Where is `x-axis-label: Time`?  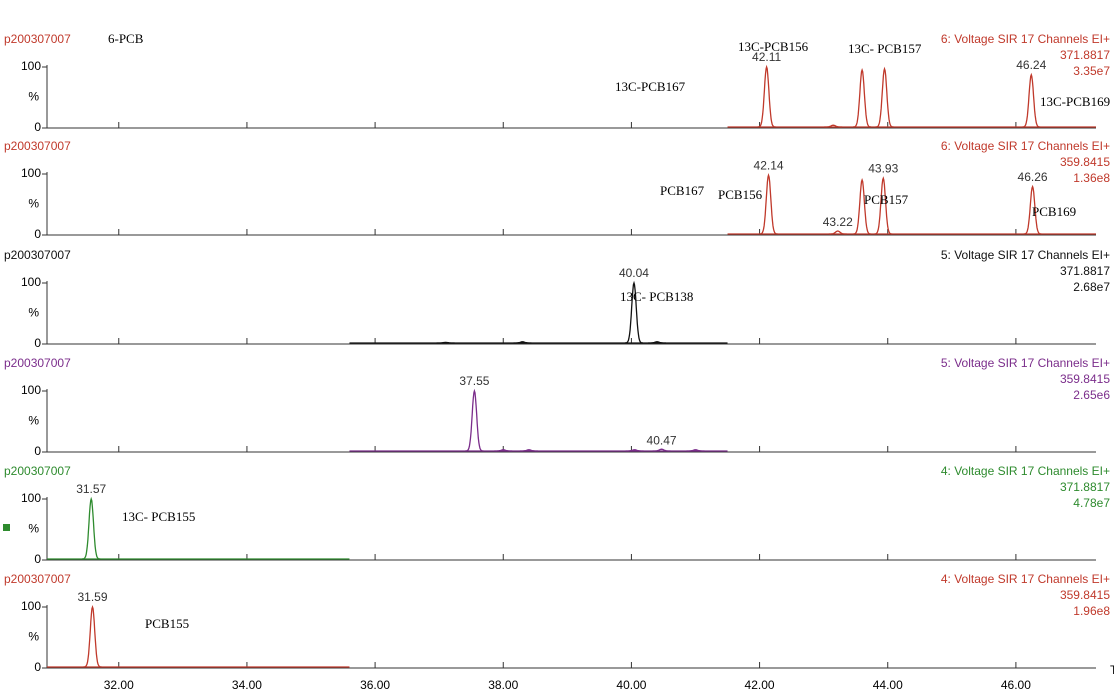 x-axis-label: Time is located at coordinates (1112, 670).